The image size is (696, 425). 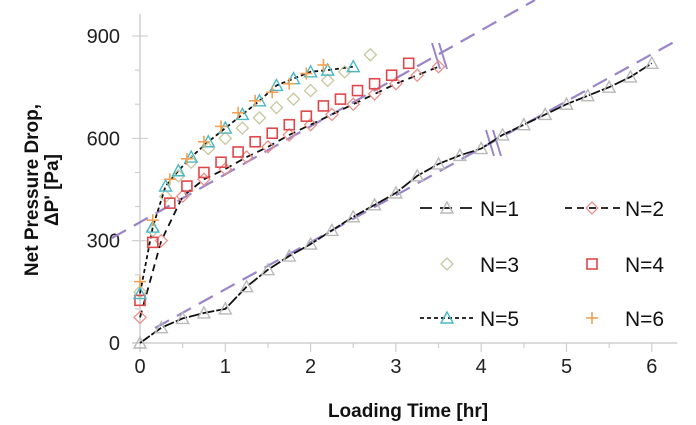 I want to click on y-axis-title-line1: Net Pressure Drop,, so click(x=32, y=190).